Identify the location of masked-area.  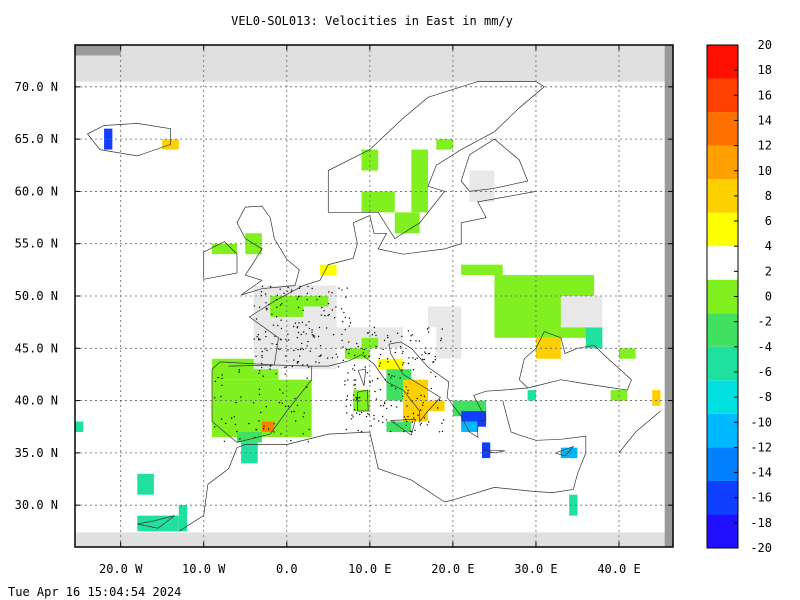
(374, 63).